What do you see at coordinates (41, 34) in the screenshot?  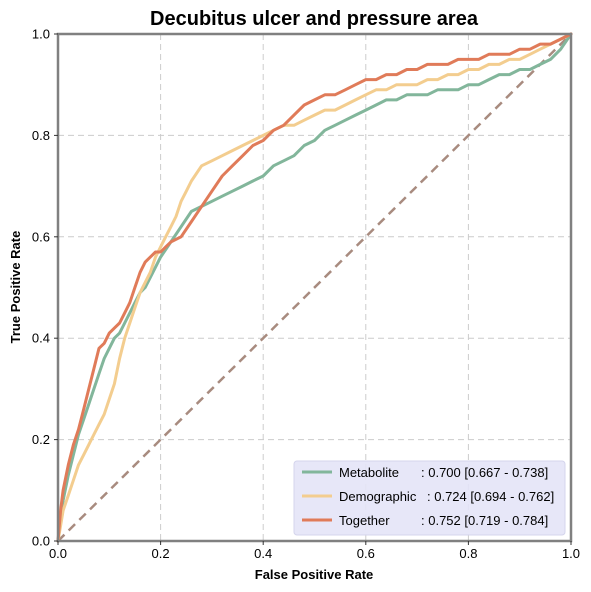 I see `y-tick-label-5: 1.0` at bounding box center [41, 34].